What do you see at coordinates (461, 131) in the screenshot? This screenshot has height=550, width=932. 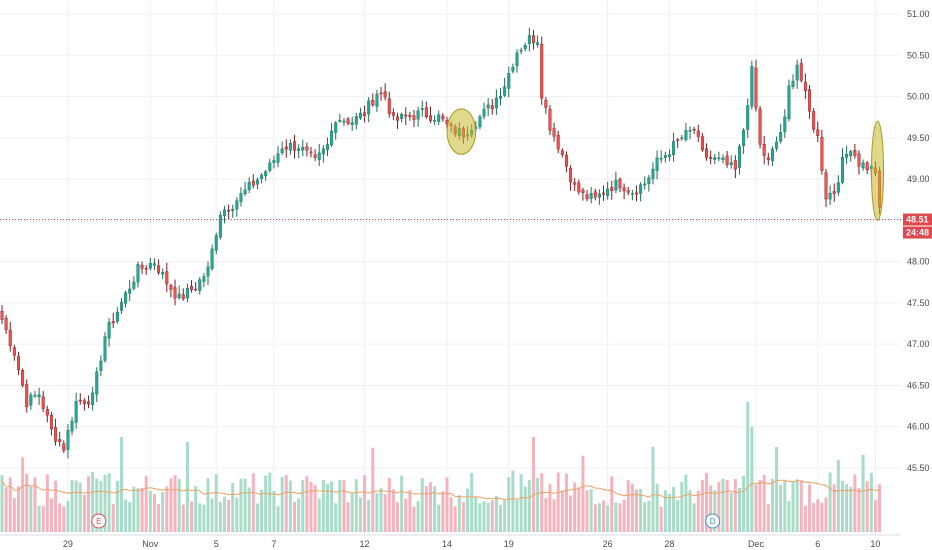 I see `highlight-ellipse` at bounding box center [461, 131].